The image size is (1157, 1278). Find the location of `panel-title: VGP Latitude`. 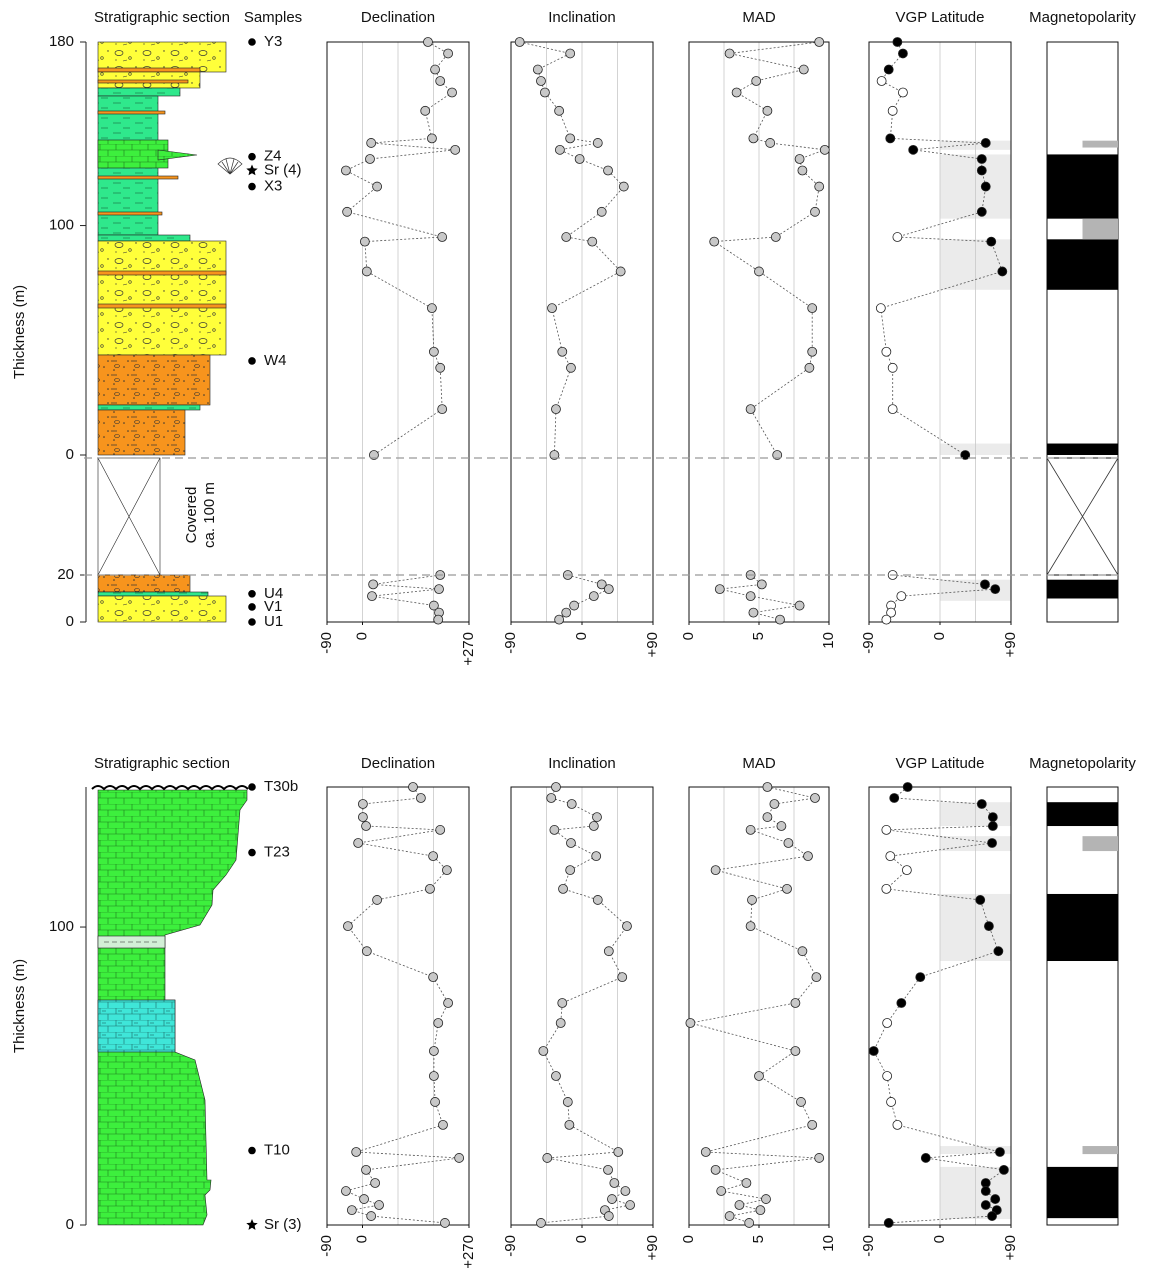

panel-title: VGP Latitude is located at coordinates (940, 17).